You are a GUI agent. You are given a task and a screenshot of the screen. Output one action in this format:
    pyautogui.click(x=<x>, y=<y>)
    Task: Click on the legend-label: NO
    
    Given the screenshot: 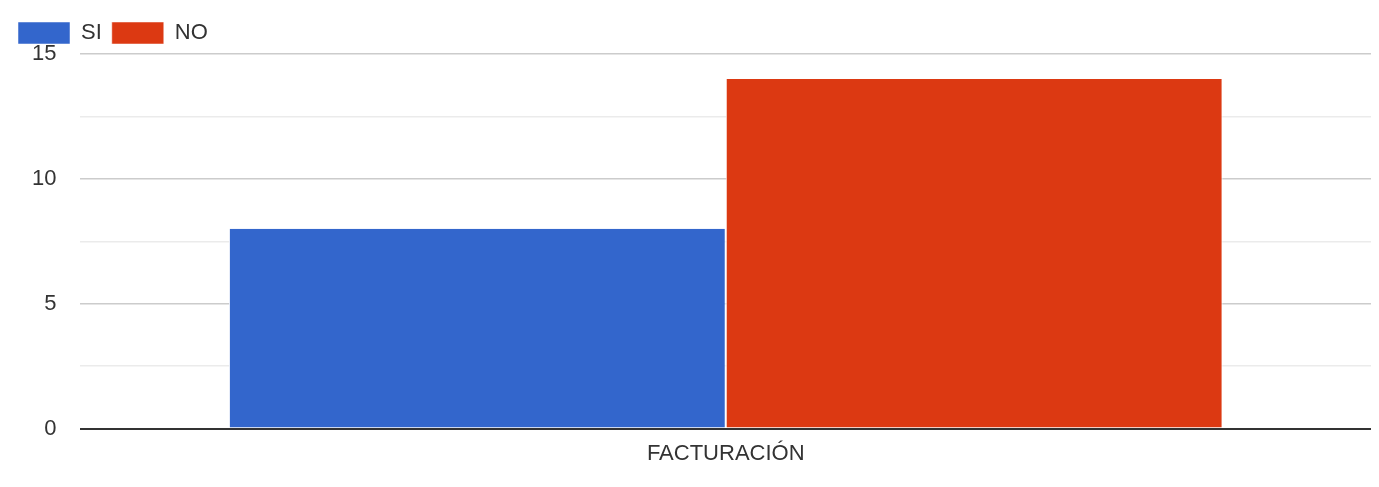 What is the action you would take?
    pyautogui.click(x=191, y=32)
    